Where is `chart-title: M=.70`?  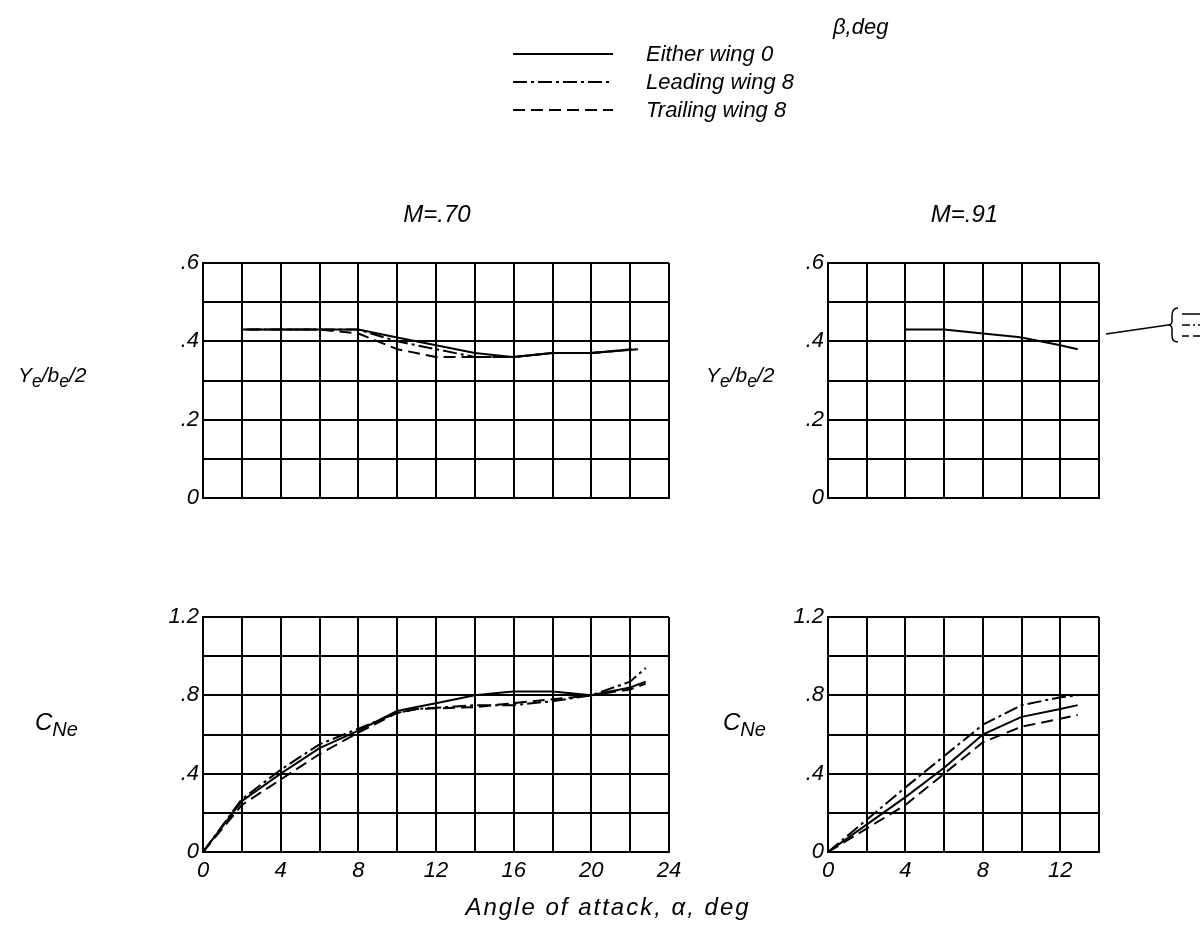
chart-title: M=.70 is located at coordinates (437, 214).